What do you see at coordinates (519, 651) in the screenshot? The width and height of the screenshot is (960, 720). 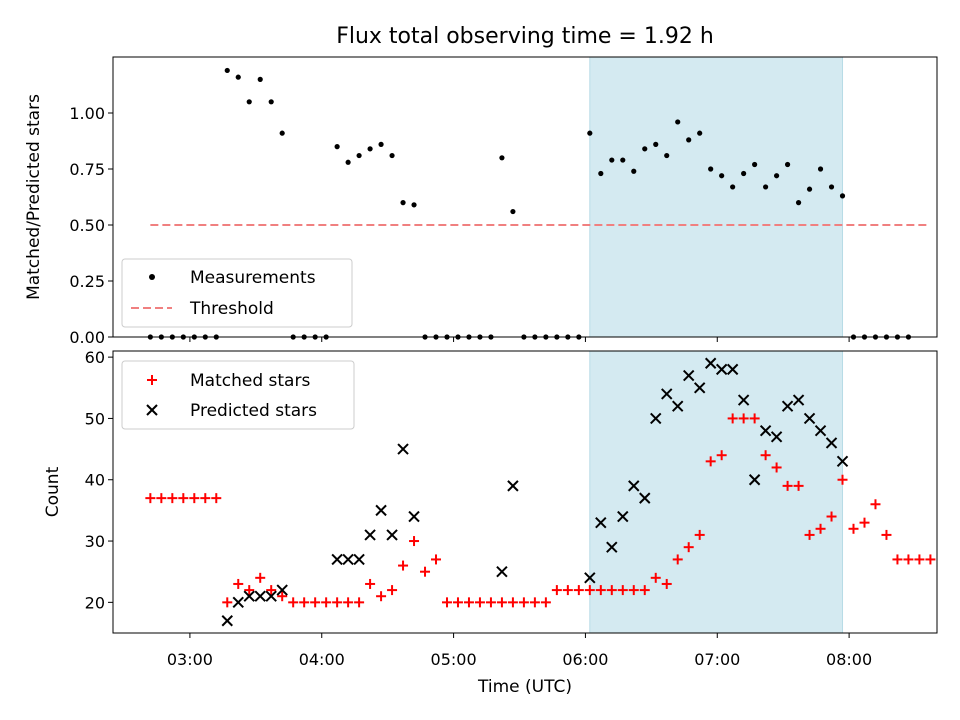 I see `bottom-x-ticks: 03:00 04:00 05:00 06:00 07:00 08:00` at bounding box center [519, 651].